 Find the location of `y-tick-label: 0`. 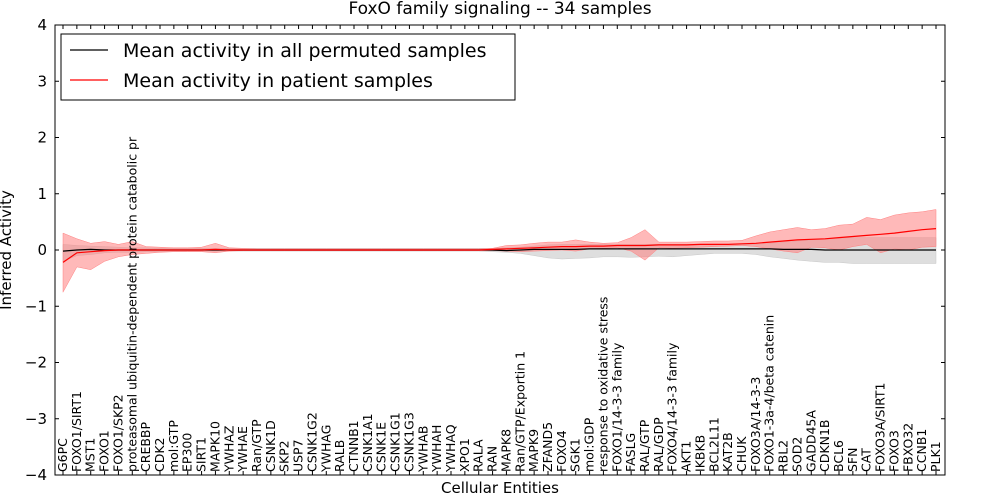

y-tick-label: 0 is located at coordinates (42, 250).